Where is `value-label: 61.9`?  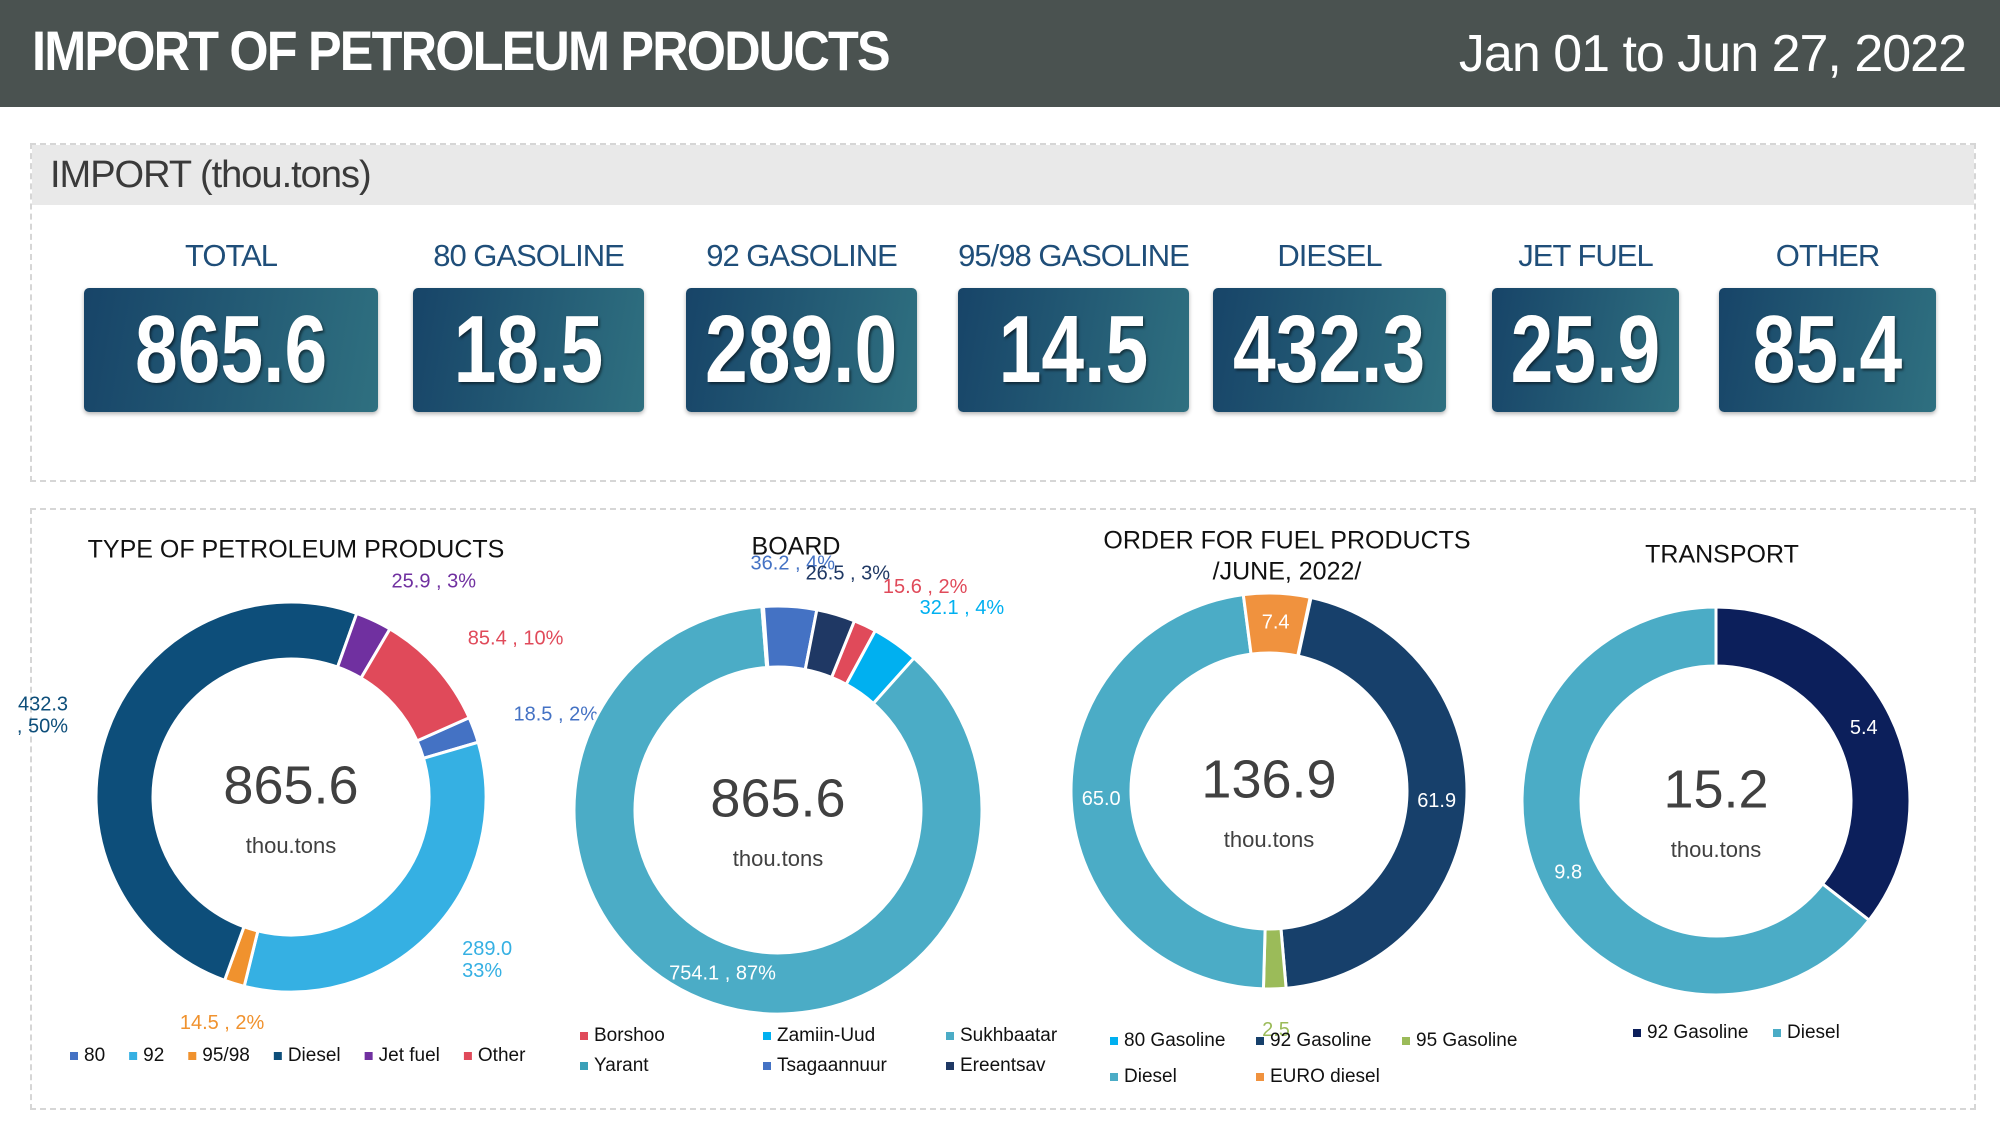 value-label: 61.9 is located at coordinates (1436, 801).